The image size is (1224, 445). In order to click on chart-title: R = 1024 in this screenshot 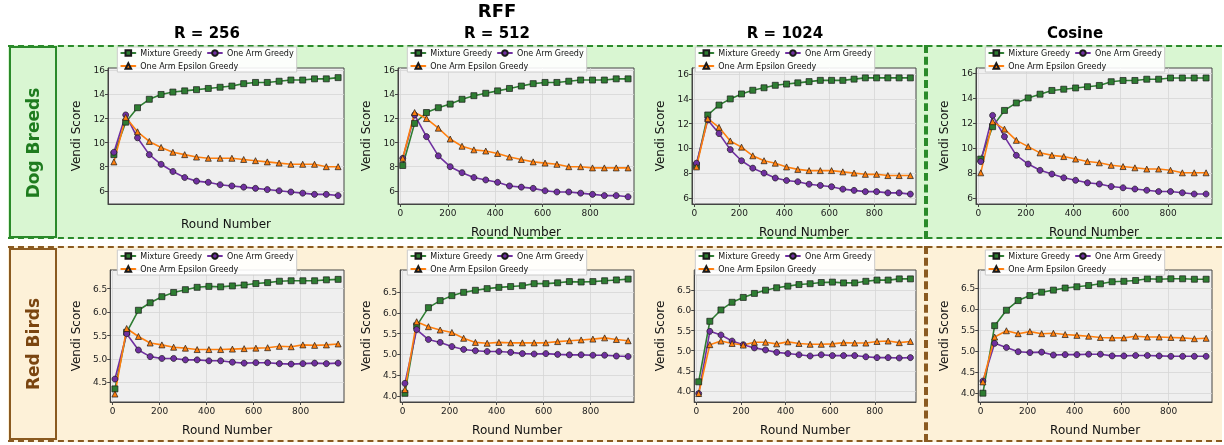, I will do `click(785, 32)`.